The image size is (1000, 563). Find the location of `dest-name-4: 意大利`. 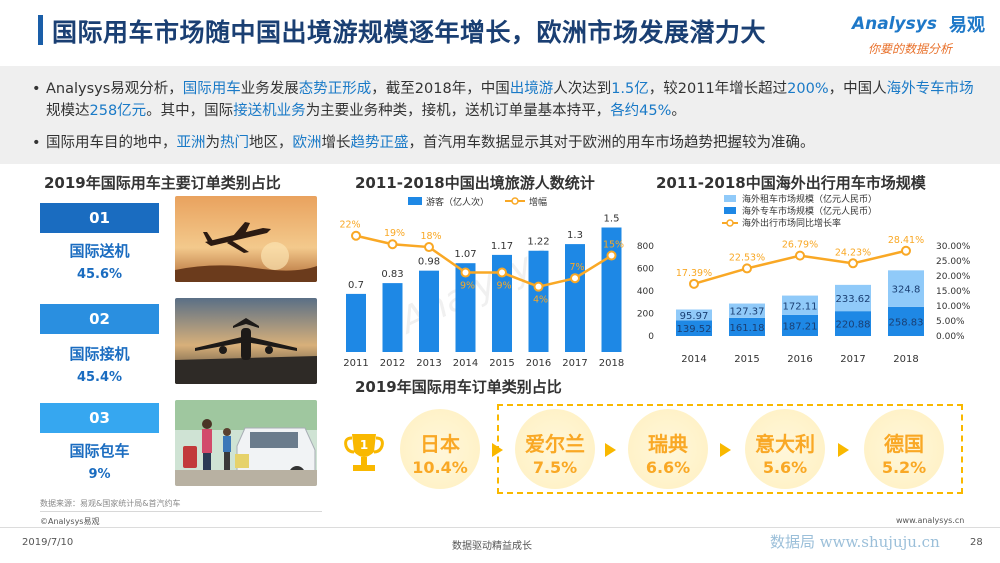

dest-name-4: 意大利 is located at coordinates (785, 444).